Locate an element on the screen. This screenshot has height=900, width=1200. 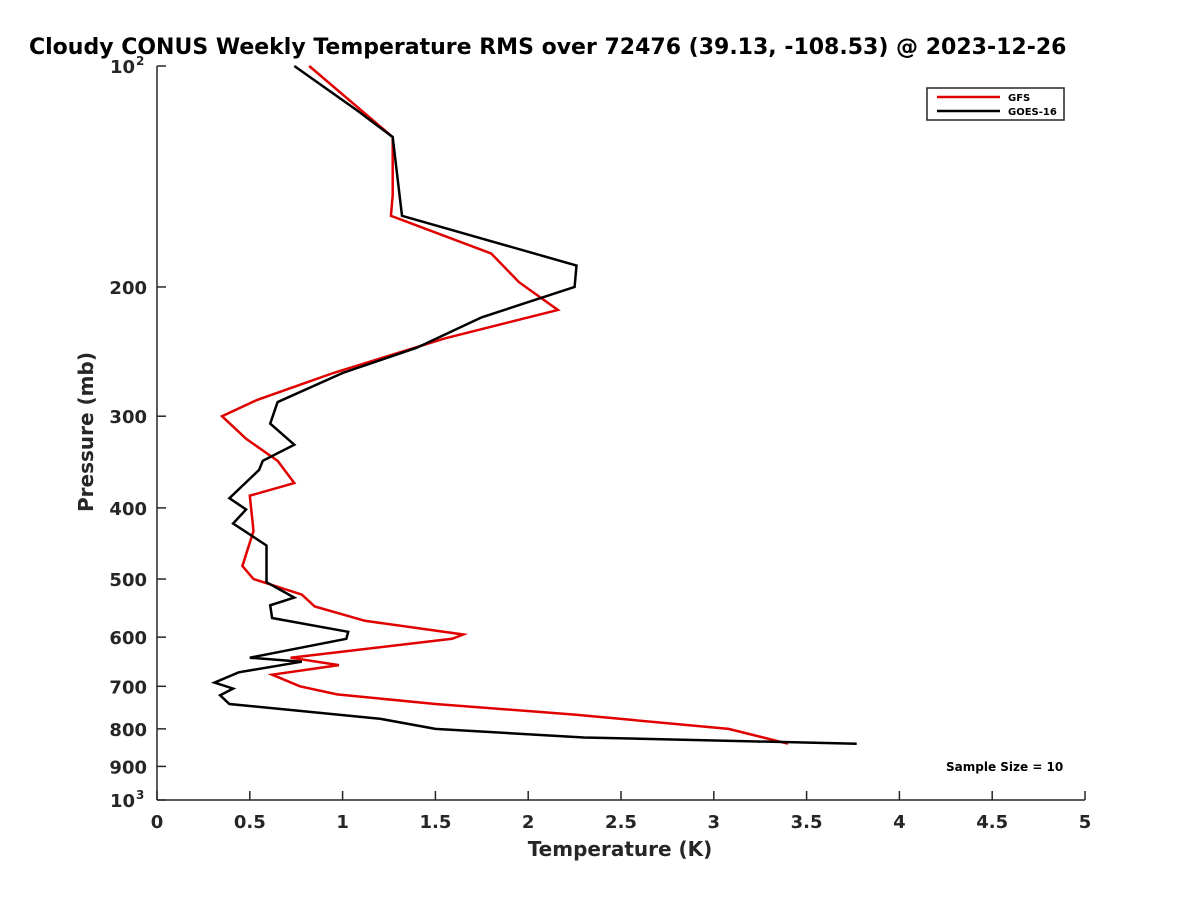
x-tick-label: 1.5 is located at coordinates (435, 822).